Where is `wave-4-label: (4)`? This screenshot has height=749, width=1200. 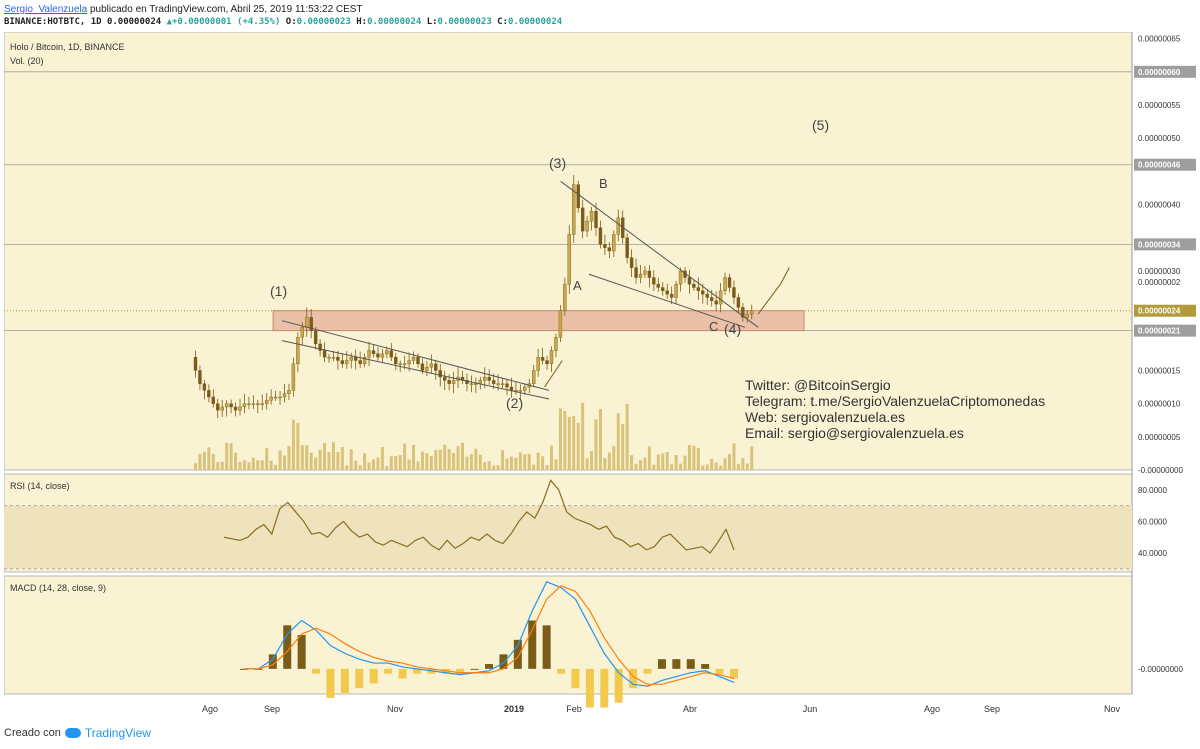 wave-4-label: (4) is located at coordinates (732, 329).